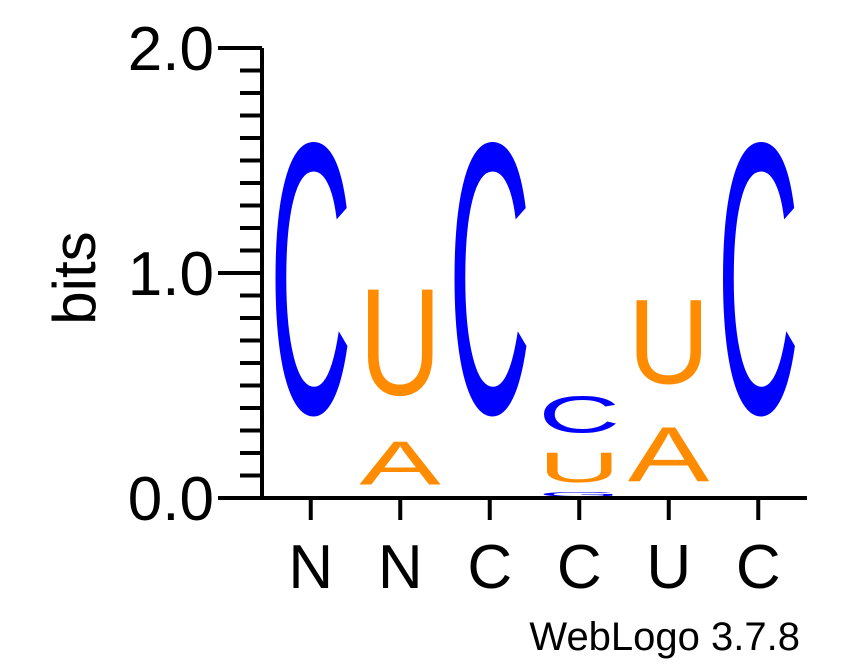  Describe the element at coordinates (579, 494) in the screenshot. I see `logo-letter-G: G` at that location.